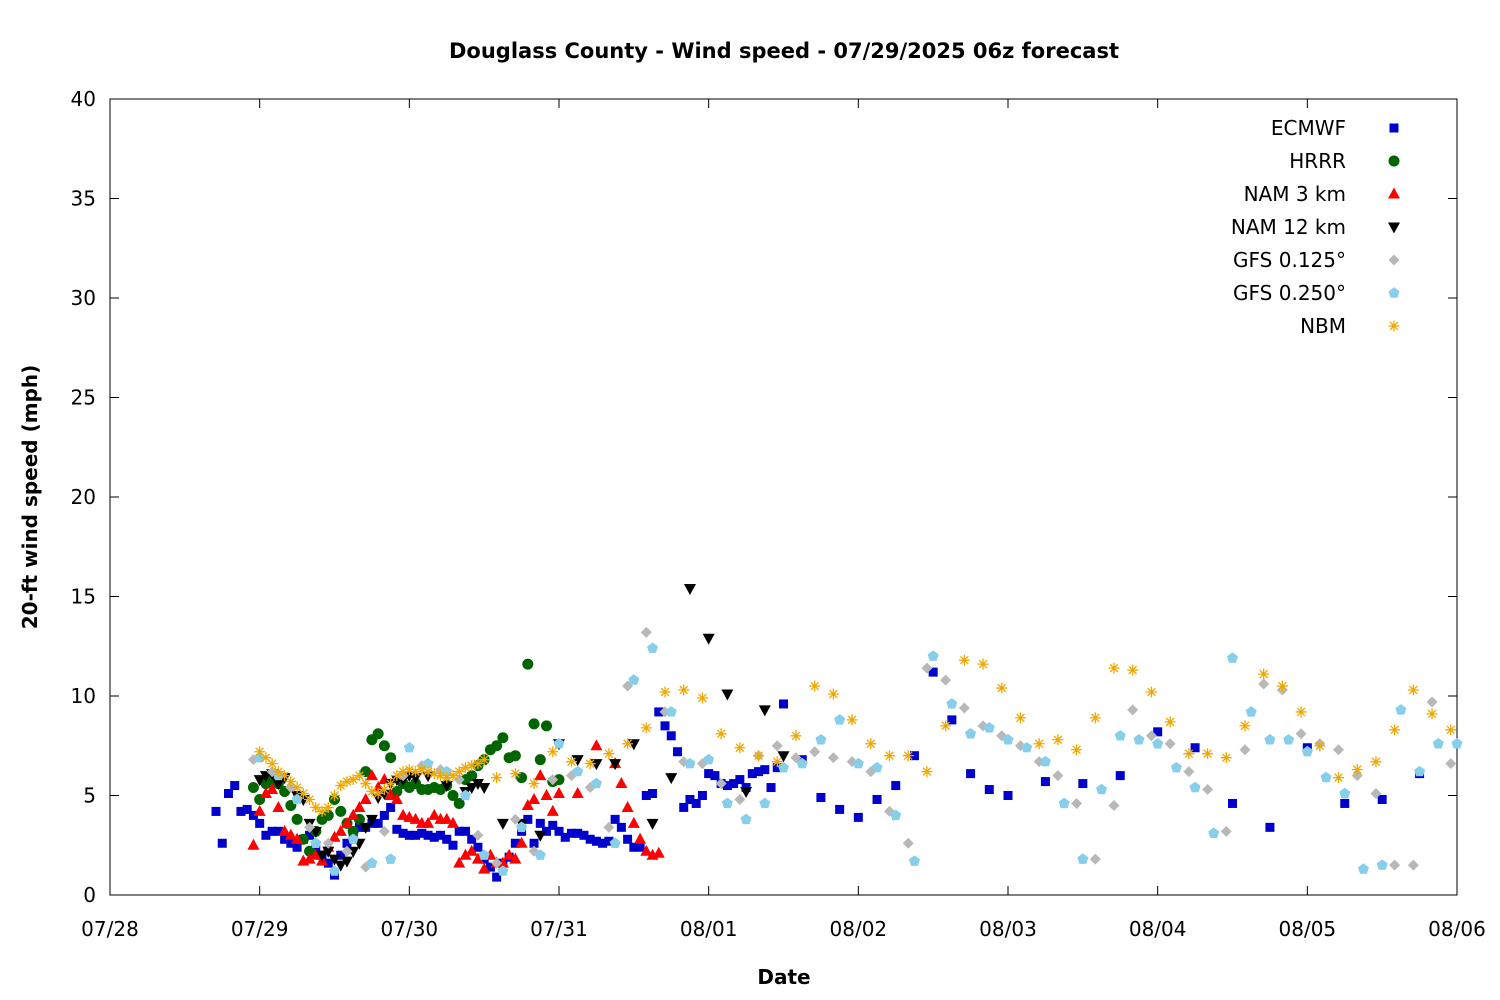 Image resolution: width=1500 pixels, height=1000 pixels. What do you see at coordinates (859, 929) in the screenshot?
I see `x-tick-label: 08/02` at bounding box center [859, 929].